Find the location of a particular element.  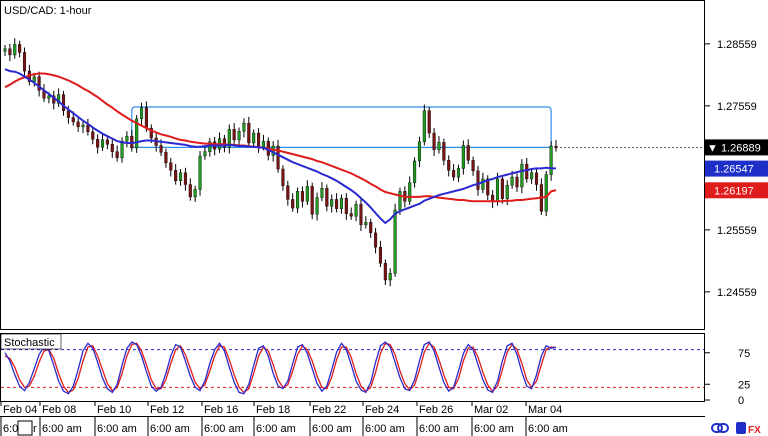

indicator-label-box is located at coordinates (31, 341).